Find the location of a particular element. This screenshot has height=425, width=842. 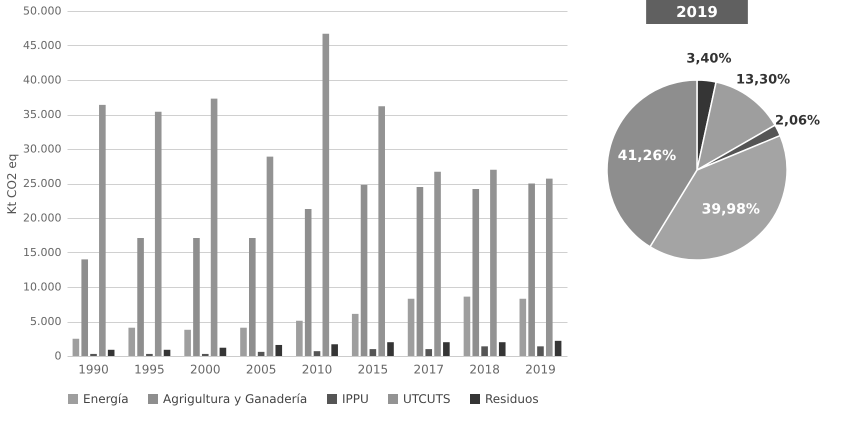

legend-label: UTCUTS is located at coordinates (427, 399).